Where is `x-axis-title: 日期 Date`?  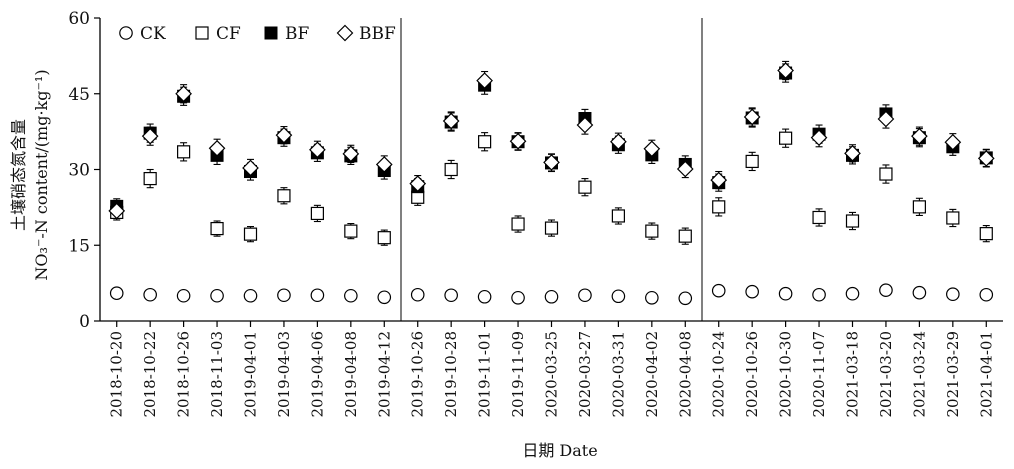 x-axis-title: 日期 Date is located at coordinates (559, 450).